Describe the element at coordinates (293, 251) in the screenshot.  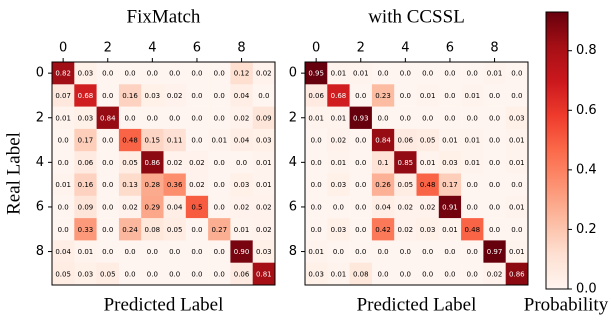
I see `y-tick-label: 8` at that location.